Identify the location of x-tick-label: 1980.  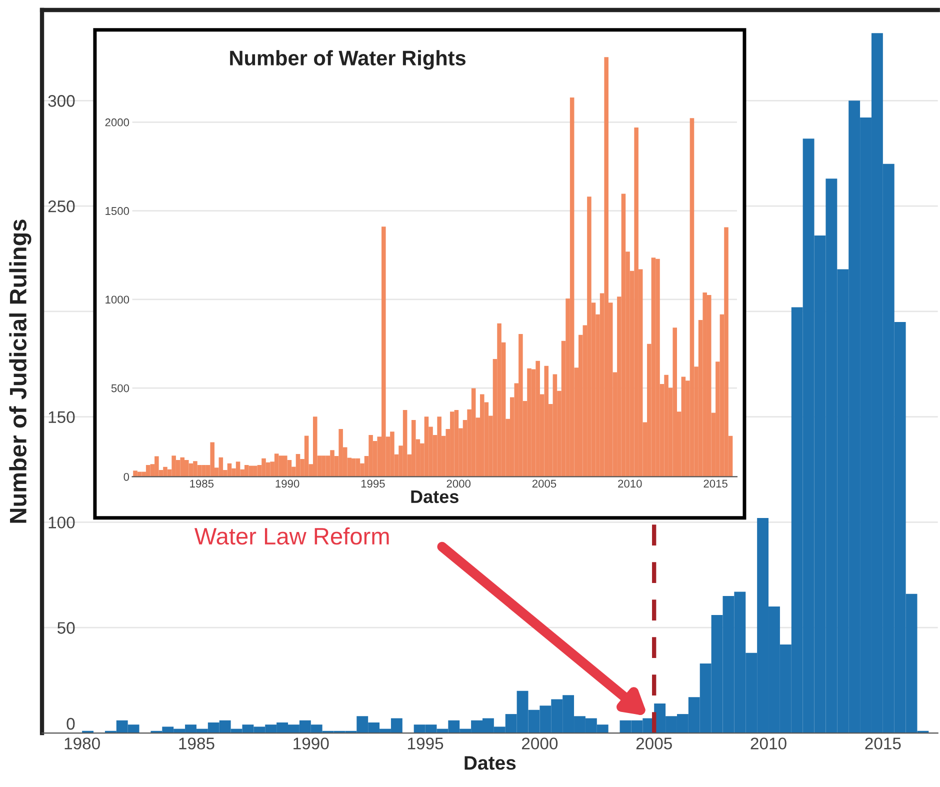
(82, 744).